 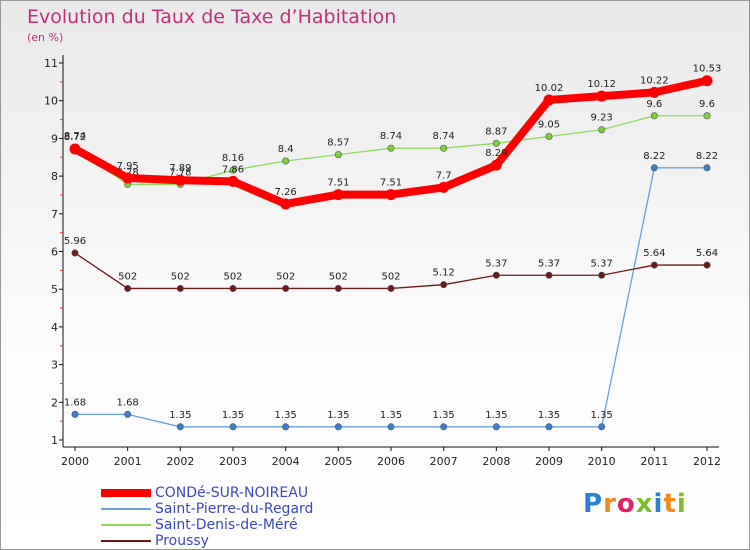 What do you see at coordinates (654, 80) in the screenshot?
I see `data-label: 10.22` at bounding box center [654, 80].